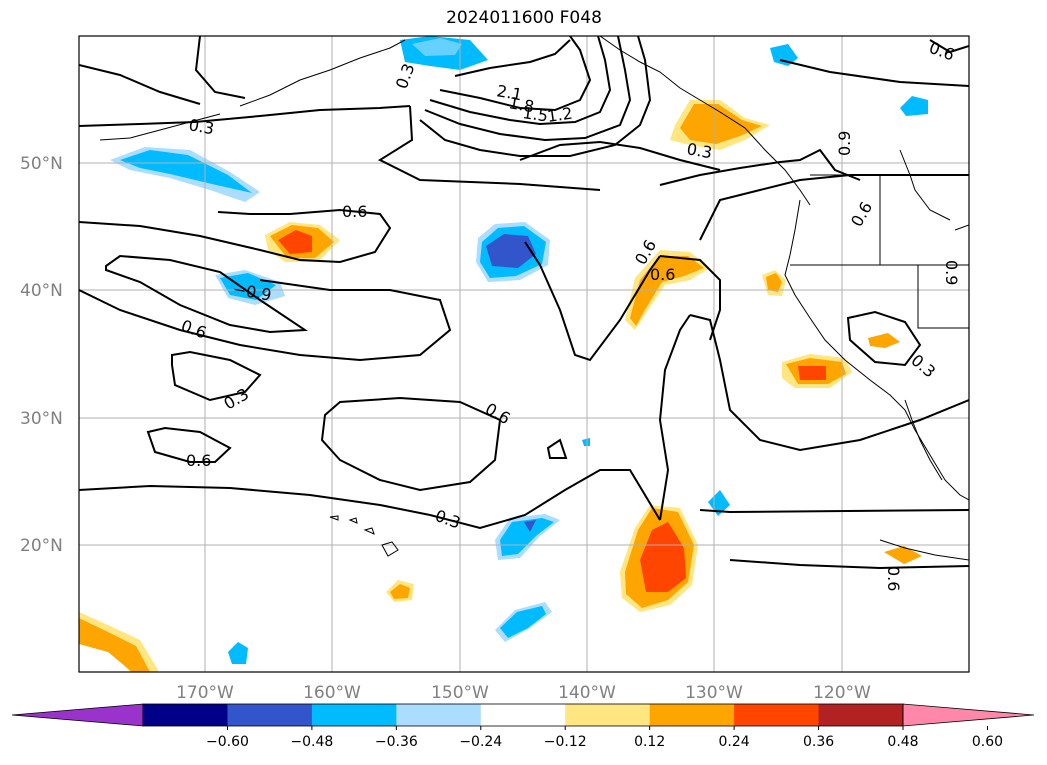  What do you see at coordinates (987, 742) in the screenshot?
I see `colorbar-tick-label: 0.60` at bounding box center [987, 742].